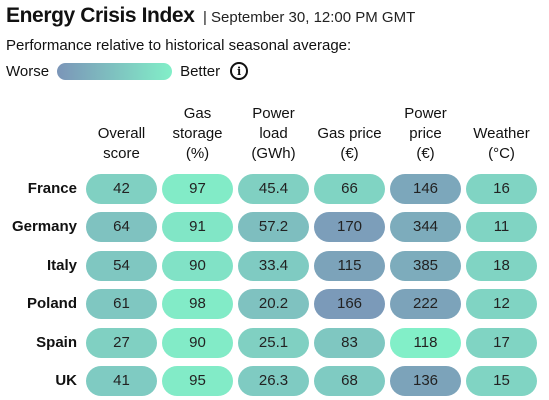  Describe the element at coordinates (121, 381) in the screenshot. I see `heatmap-cell: 41` at that location.